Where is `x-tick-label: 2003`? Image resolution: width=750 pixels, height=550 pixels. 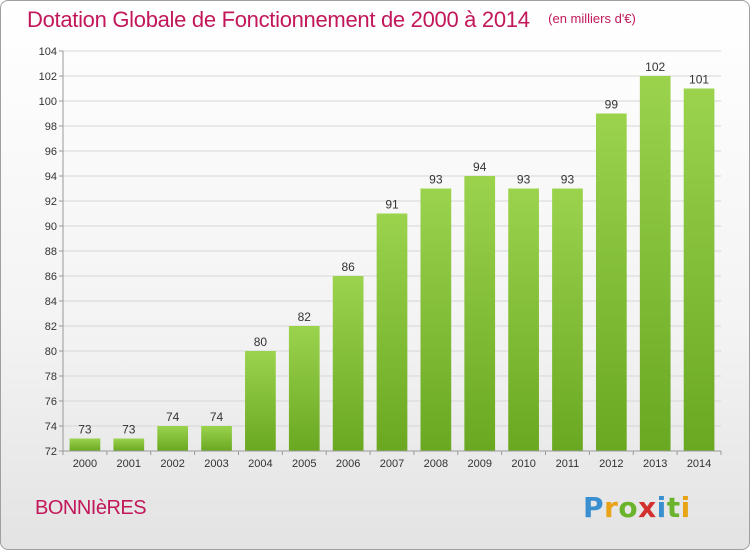 x-tick-label: 2003 is located at coordinates (216, 464).